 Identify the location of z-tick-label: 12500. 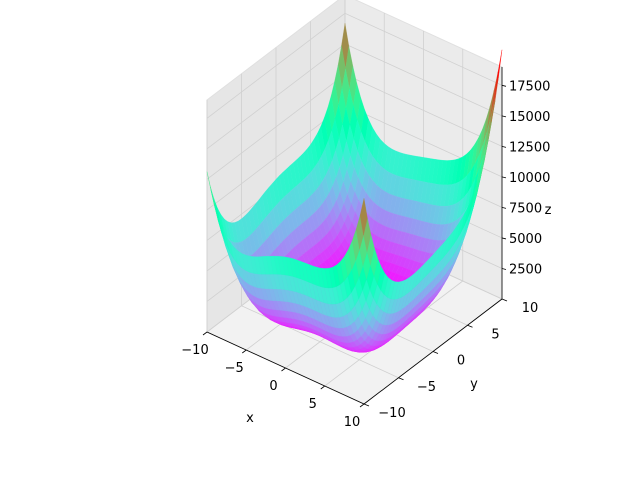
(529, 147).